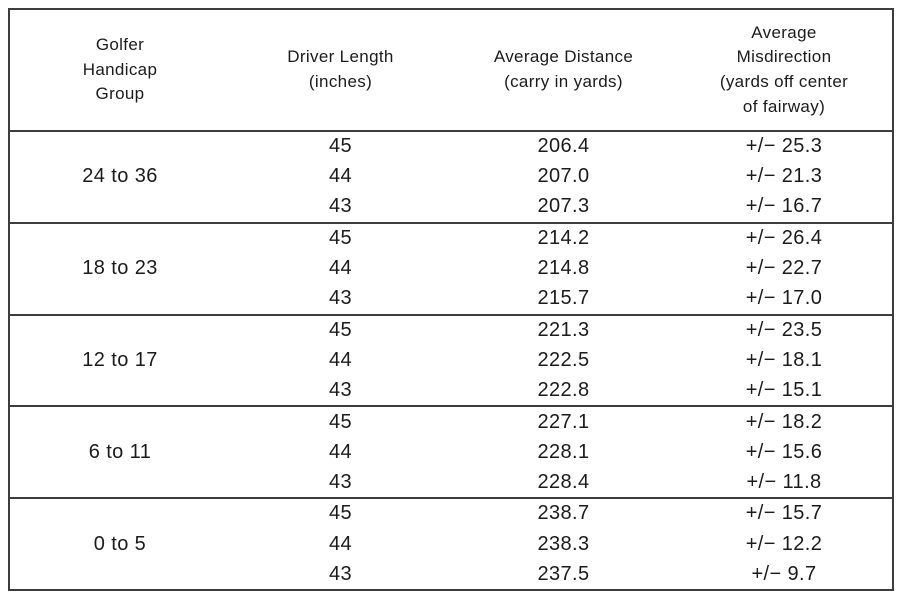 Image resolution: width=900 pixels, height=600 pixels. Describe the element at coordinates (563, 268) in the screenshot. I see `avg-distance-cell: 214.8` at that location.